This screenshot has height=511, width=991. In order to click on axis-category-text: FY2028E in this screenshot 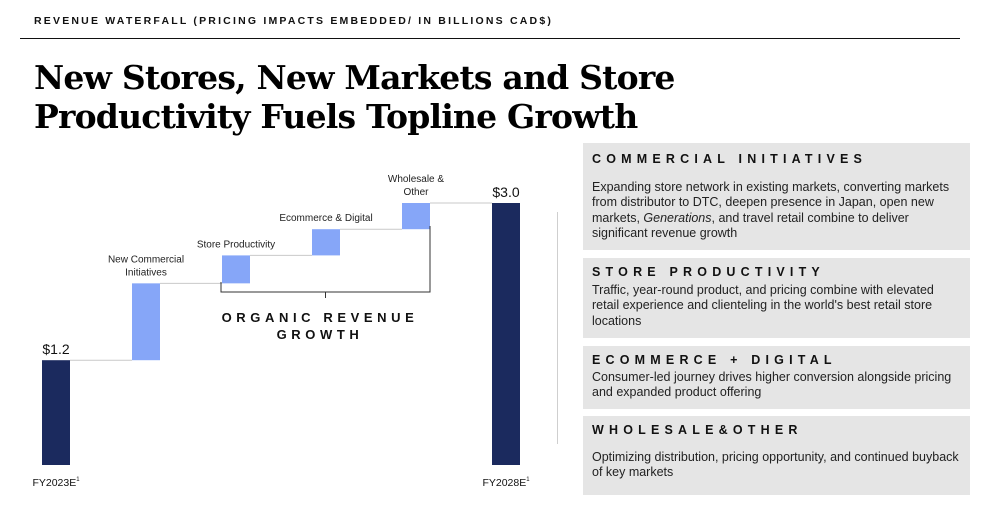, I will do `click(504, 483)`.